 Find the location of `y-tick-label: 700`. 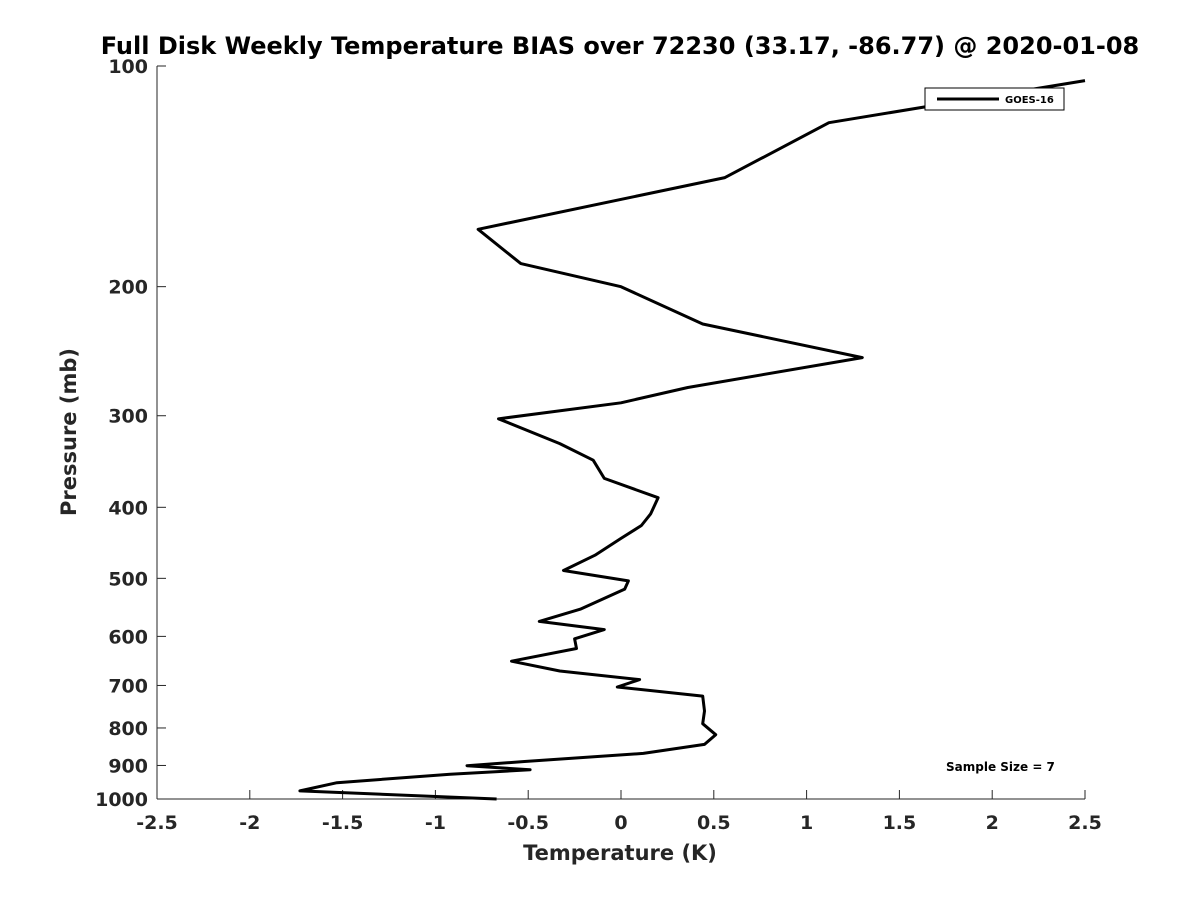

y-tick-label: 700 is located at coordinates (128, 686).